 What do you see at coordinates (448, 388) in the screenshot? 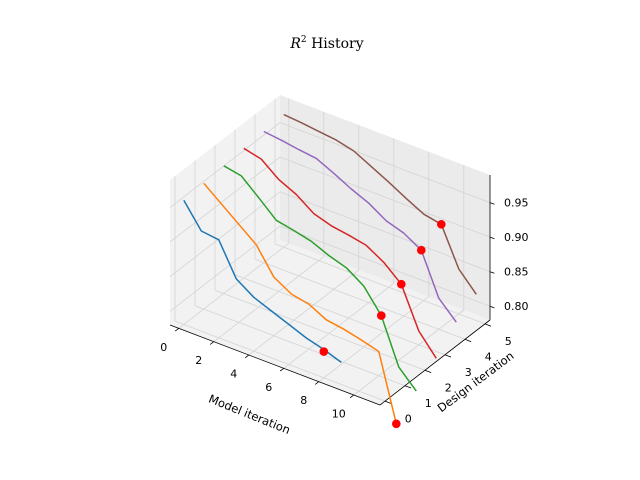
I see `y-tick-label: 2` at bounding box center [448, 388].